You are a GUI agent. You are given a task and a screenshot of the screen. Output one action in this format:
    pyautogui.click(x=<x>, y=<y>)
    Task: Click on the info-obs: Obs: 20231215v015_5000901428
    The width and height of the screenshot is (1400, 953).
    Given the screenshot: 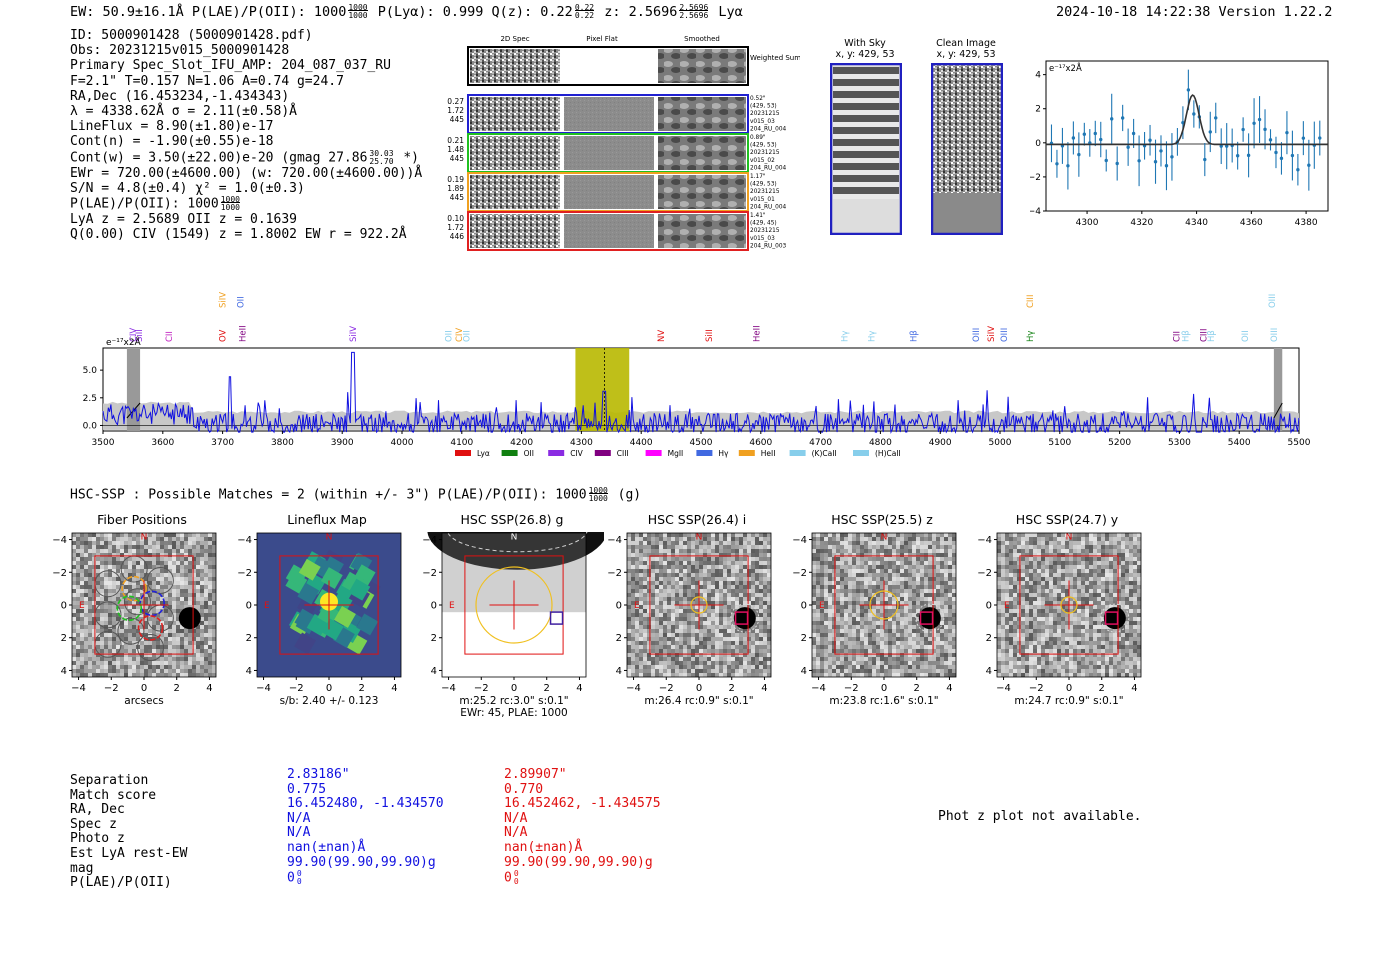 What is the action you would take?
    pyautogui.click(x=180, y=51)
    